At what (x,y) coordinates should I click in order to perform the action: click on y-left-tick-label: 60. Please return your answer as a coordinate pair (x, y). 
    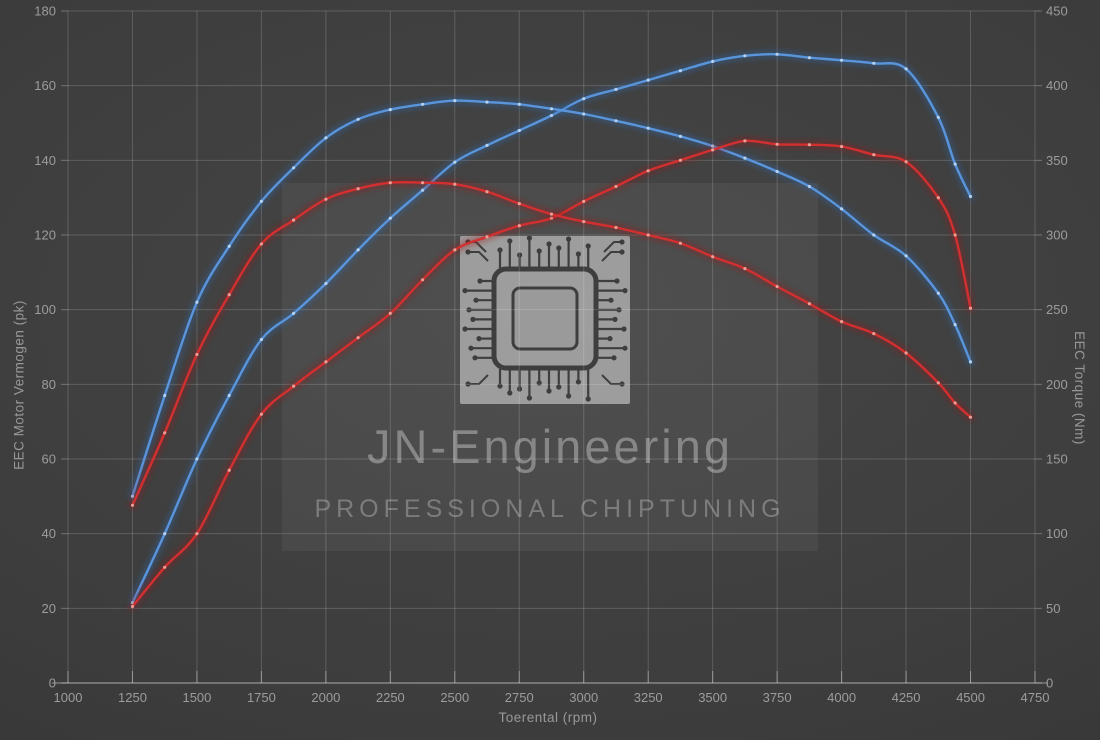
    Looking at the image, I should click on (49, 459).